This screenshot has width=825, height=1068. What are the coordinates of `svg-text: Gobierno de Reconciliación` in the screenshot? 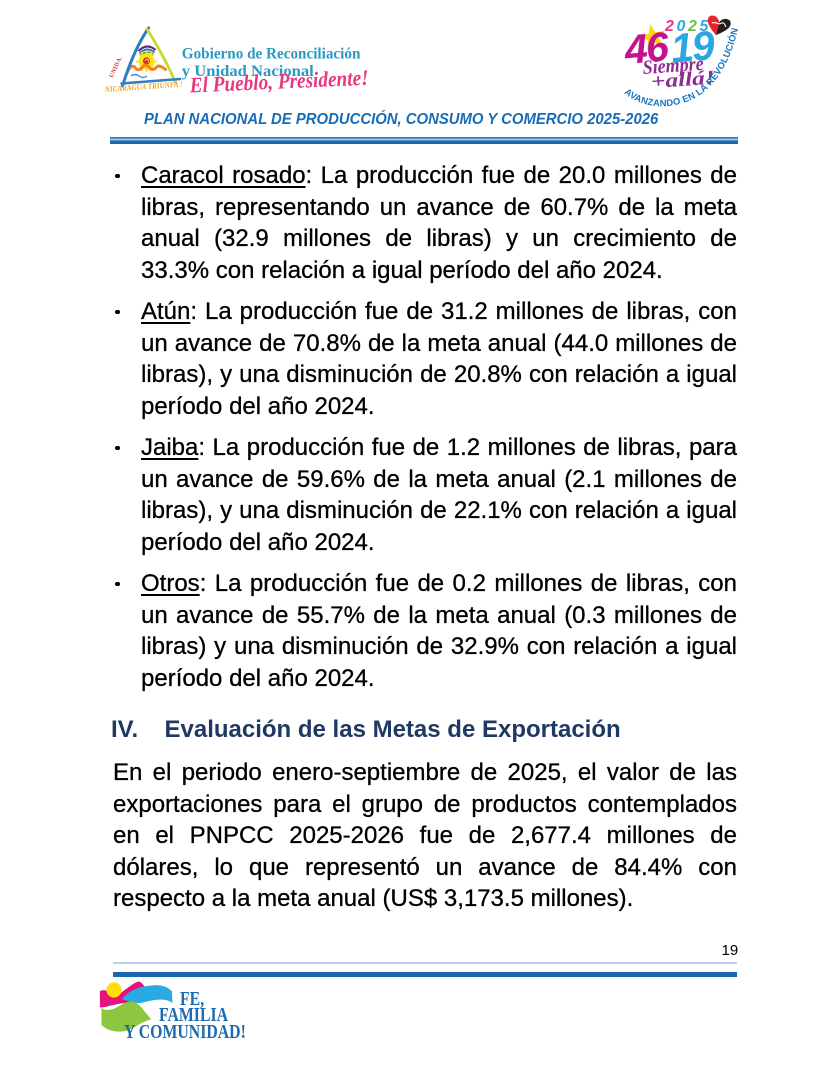 It's located at (271, 54).